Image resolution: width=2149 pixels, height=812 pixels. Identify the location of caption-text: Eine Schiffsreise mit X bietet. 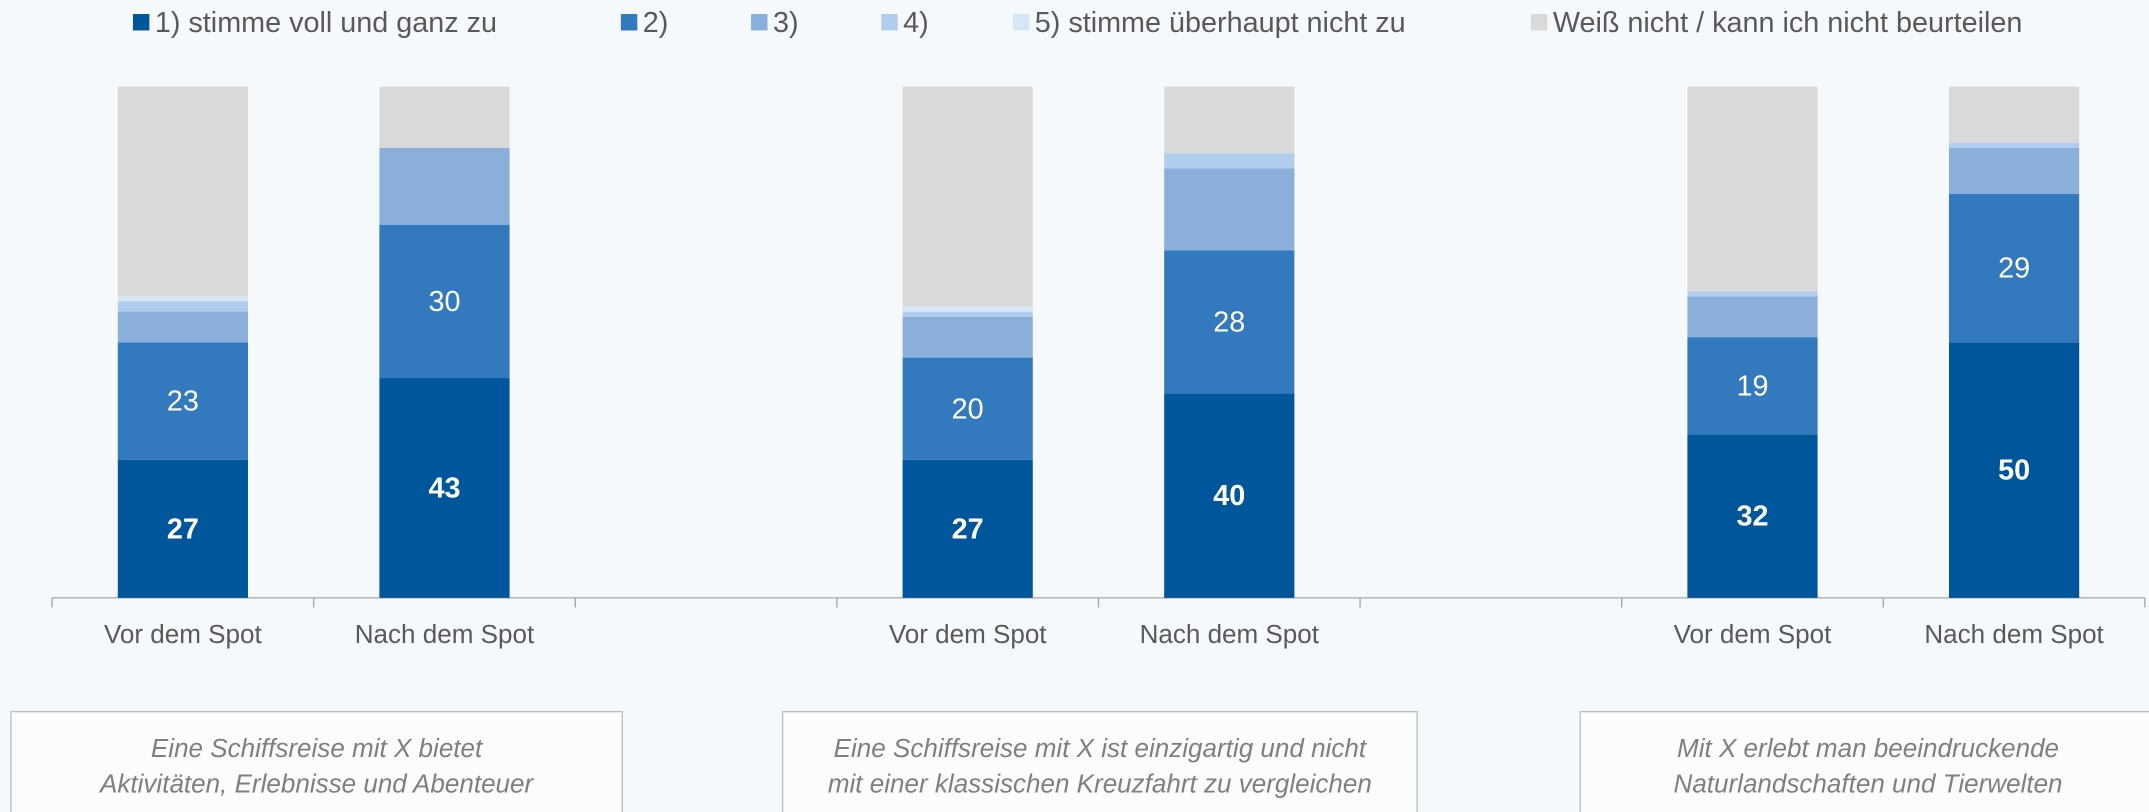
(317, 748).